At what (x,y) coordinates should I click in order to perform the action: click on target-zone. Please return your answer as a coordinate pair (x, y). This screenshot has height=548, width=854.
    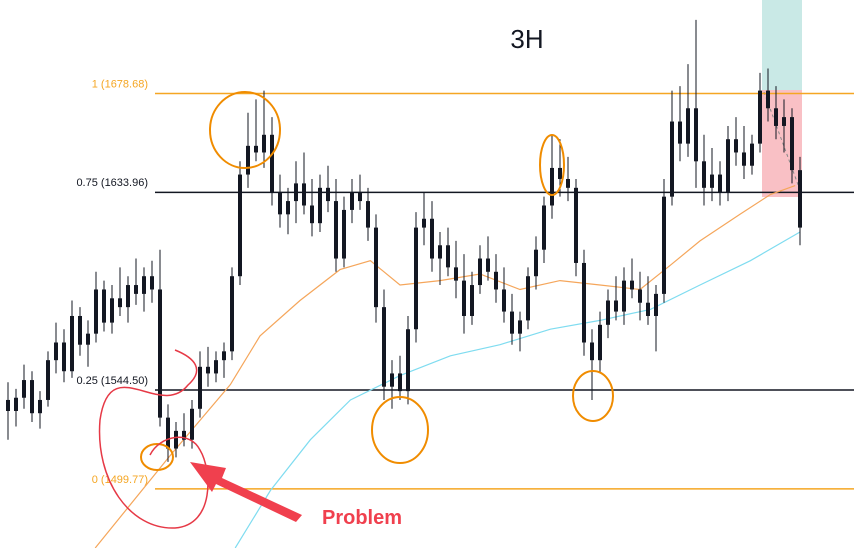
    Looking at the image, I should click on (782, 45).